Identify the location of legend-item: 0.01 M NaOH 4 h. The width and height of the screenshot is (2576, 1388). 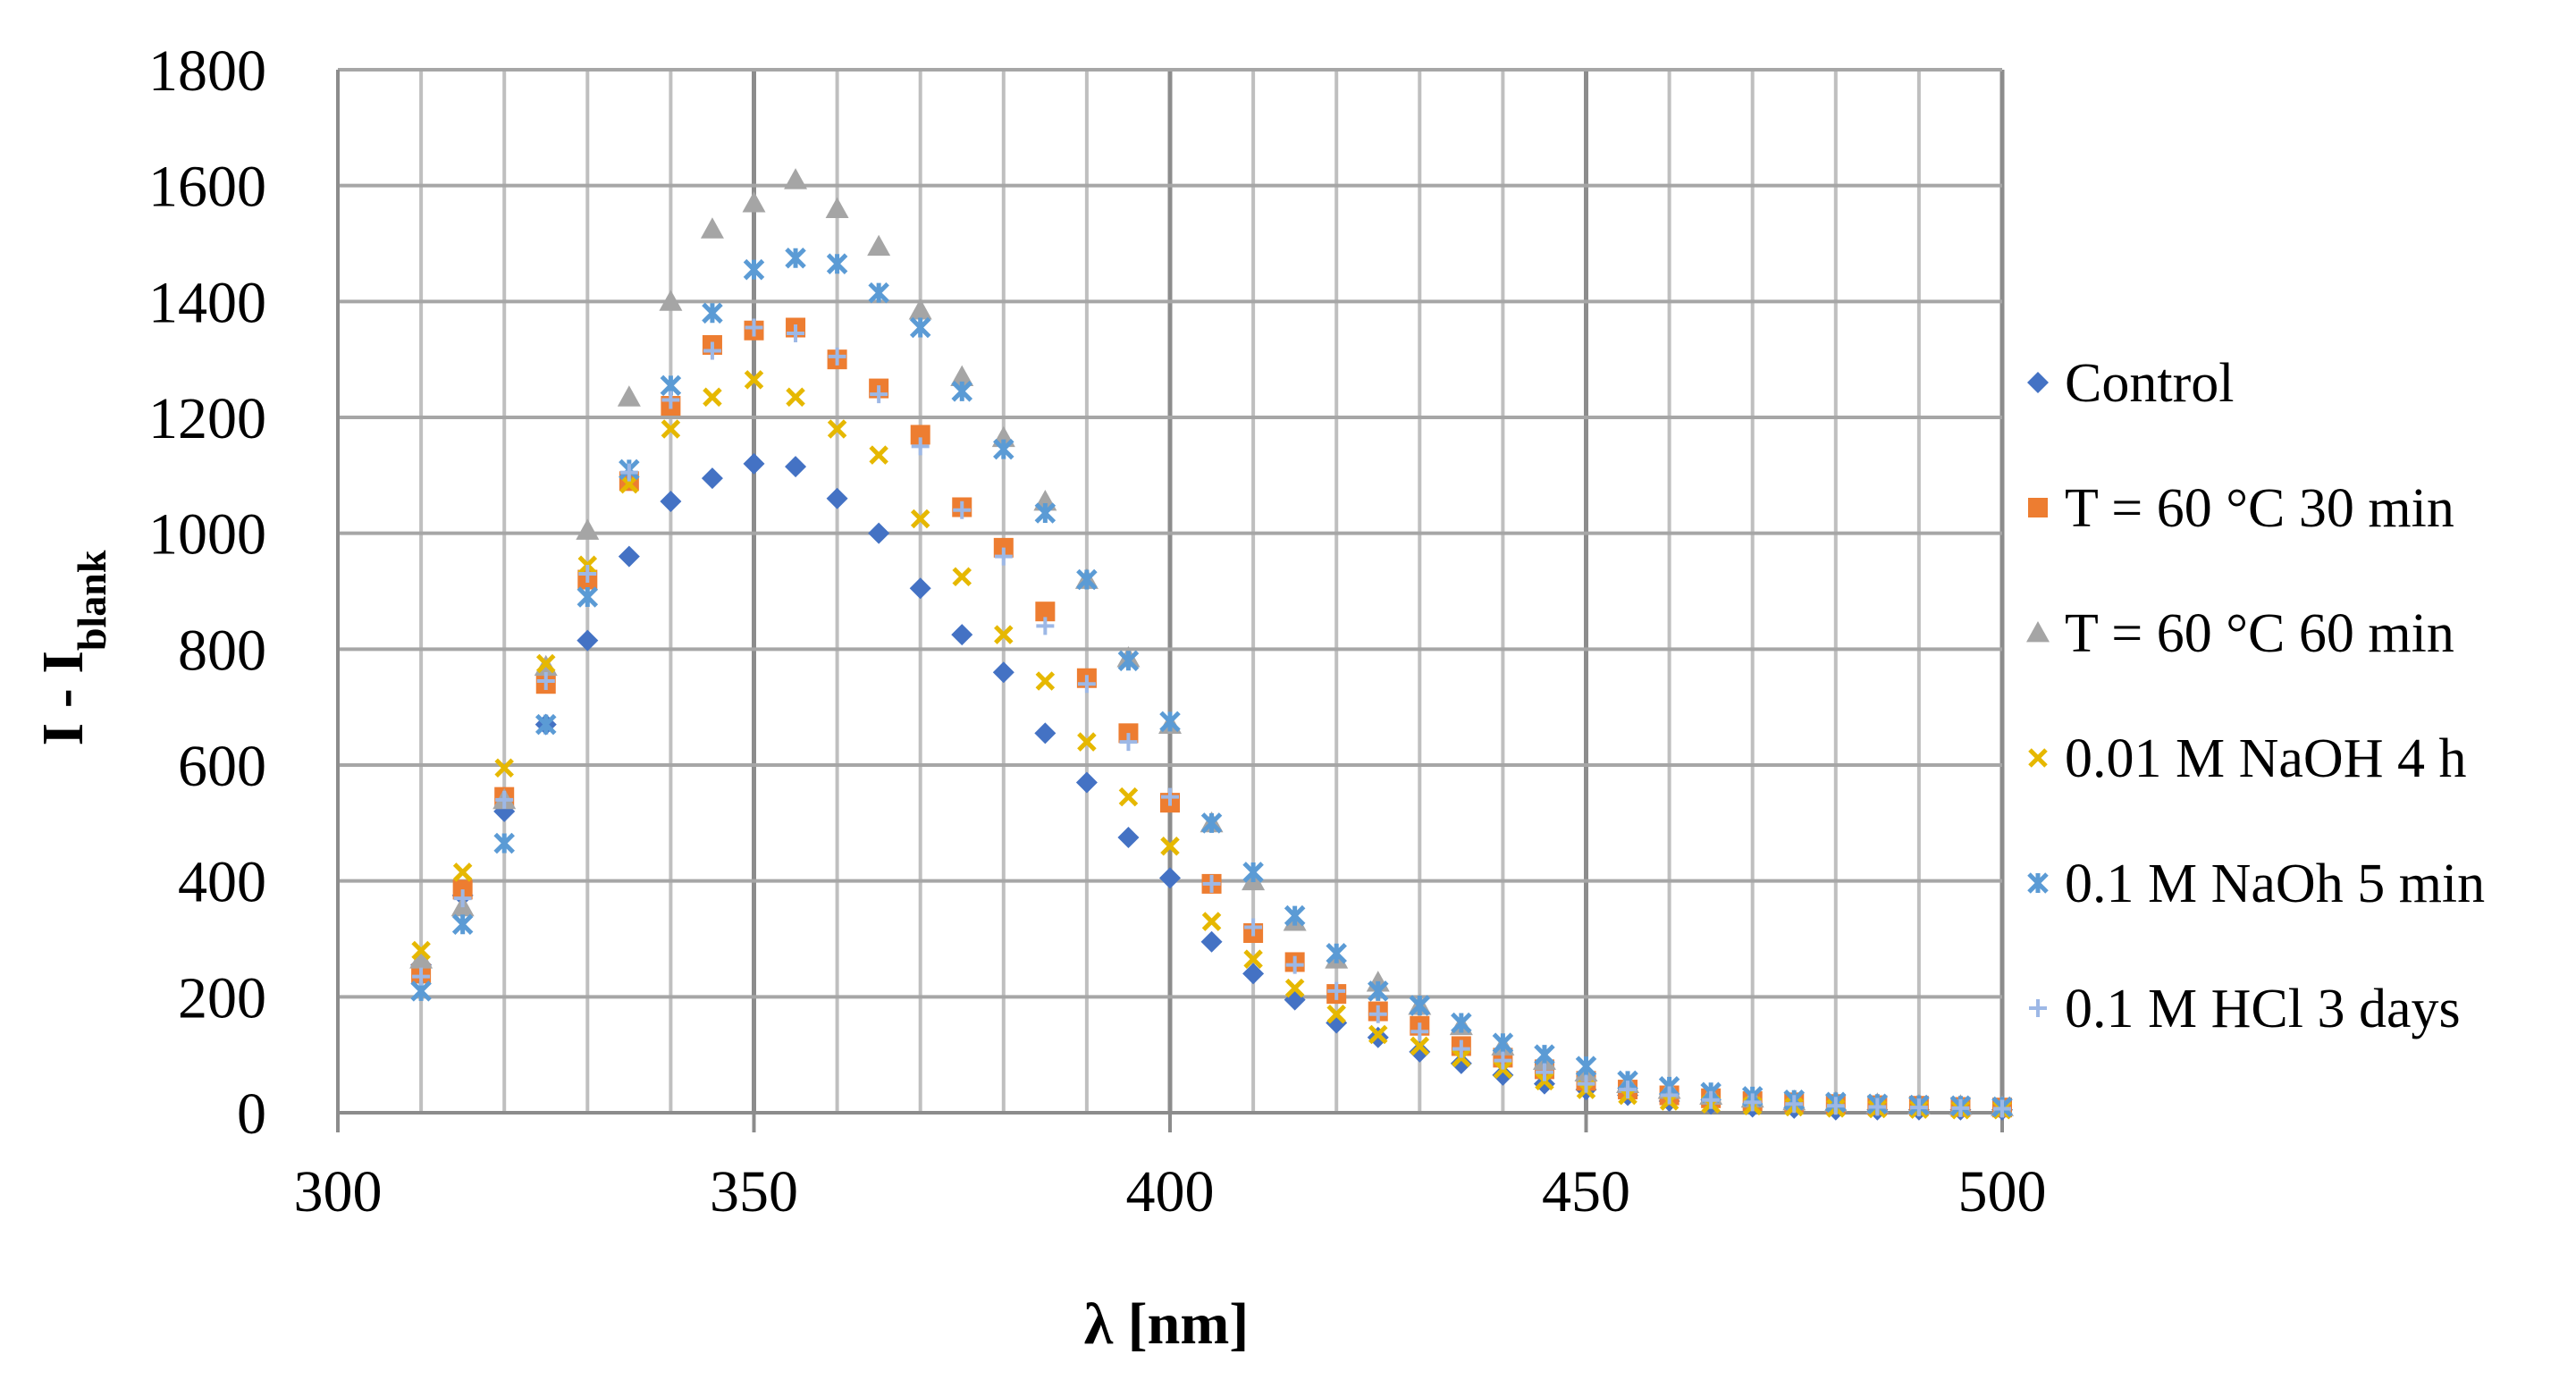
(2247, 758).